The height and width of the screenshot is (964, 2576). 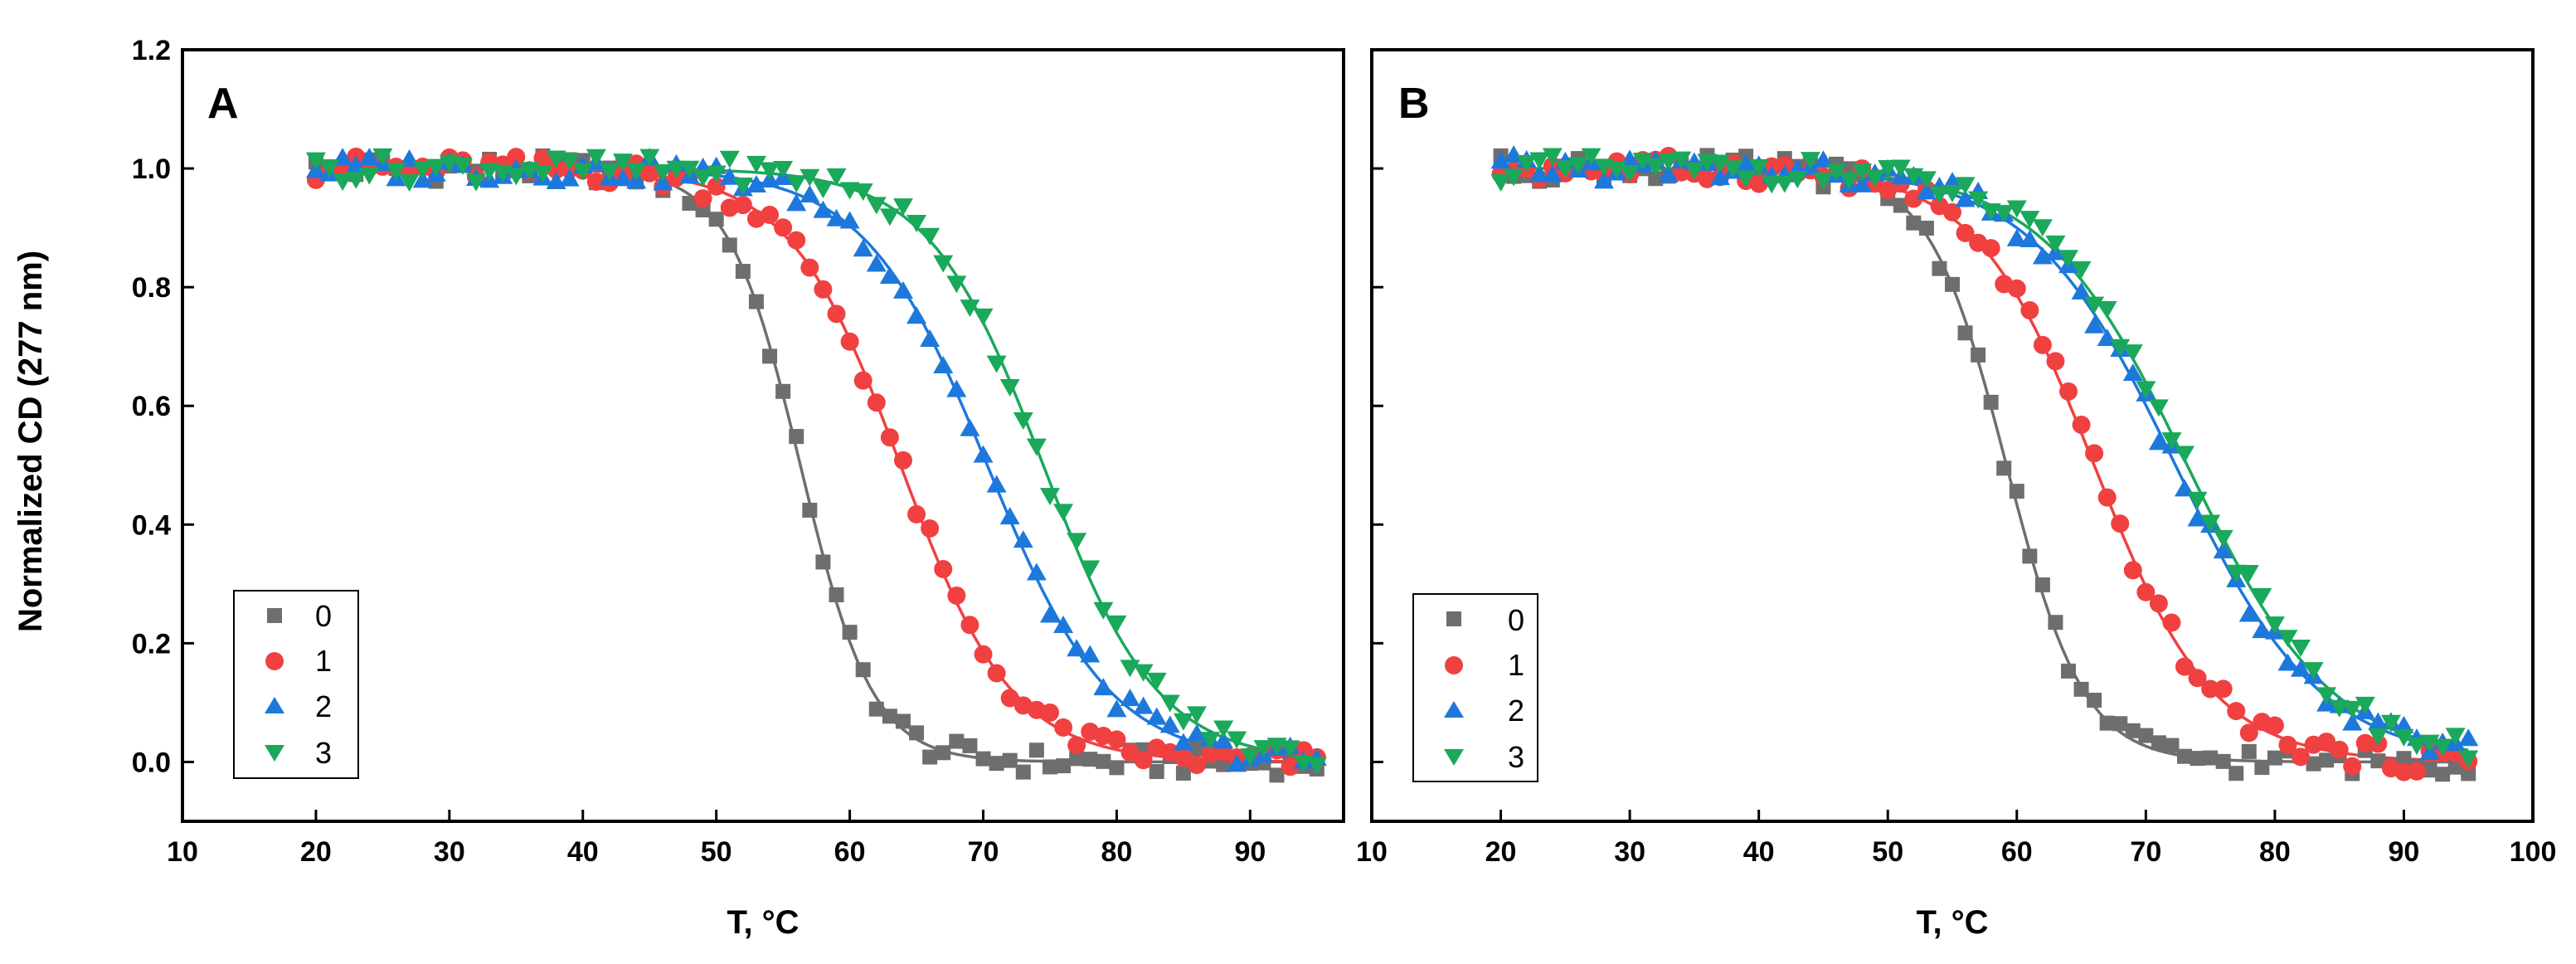 I want to click on legend-marker-0-a, so click(x=274, y=615).